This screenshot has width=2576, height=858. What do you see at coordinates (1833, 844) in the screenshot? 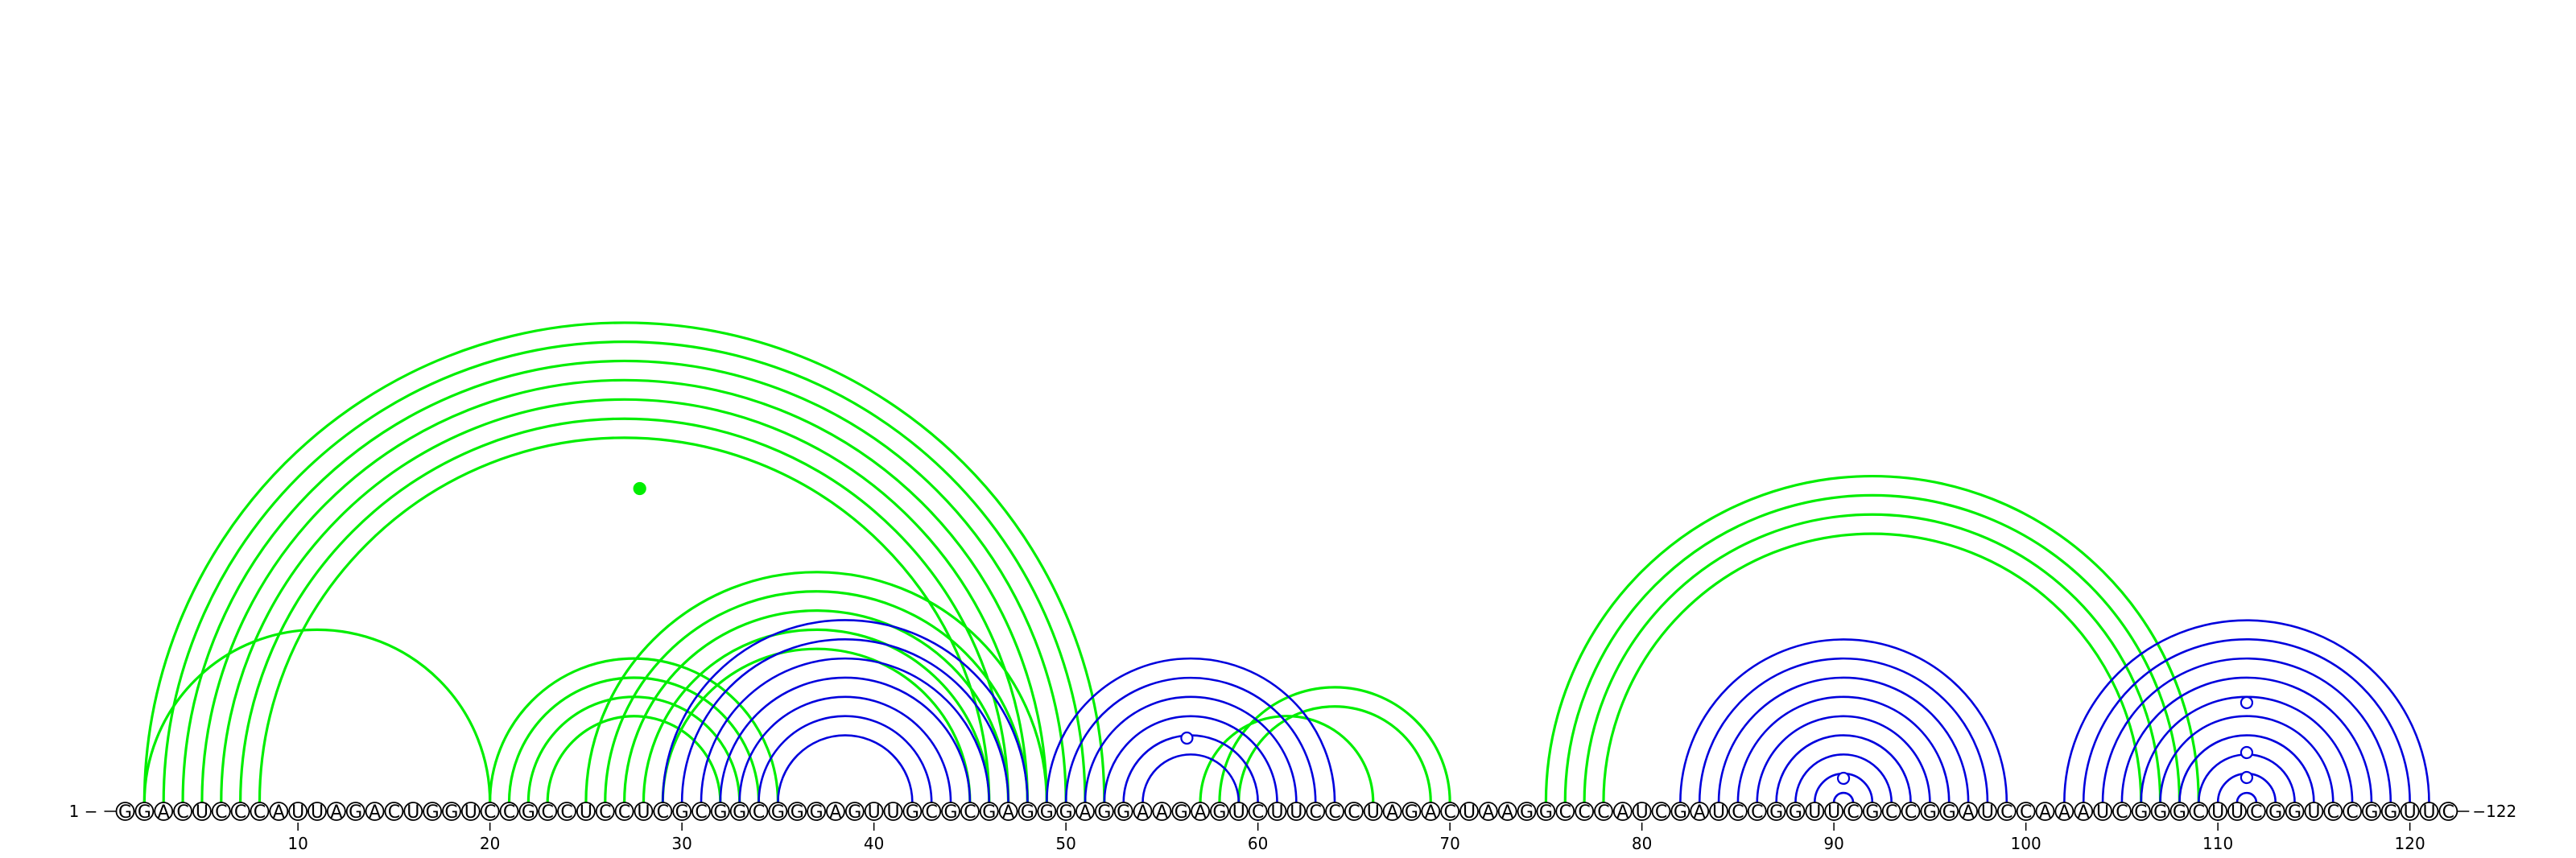
I see `tick-label: 90` at bounding box center [1833, 844].